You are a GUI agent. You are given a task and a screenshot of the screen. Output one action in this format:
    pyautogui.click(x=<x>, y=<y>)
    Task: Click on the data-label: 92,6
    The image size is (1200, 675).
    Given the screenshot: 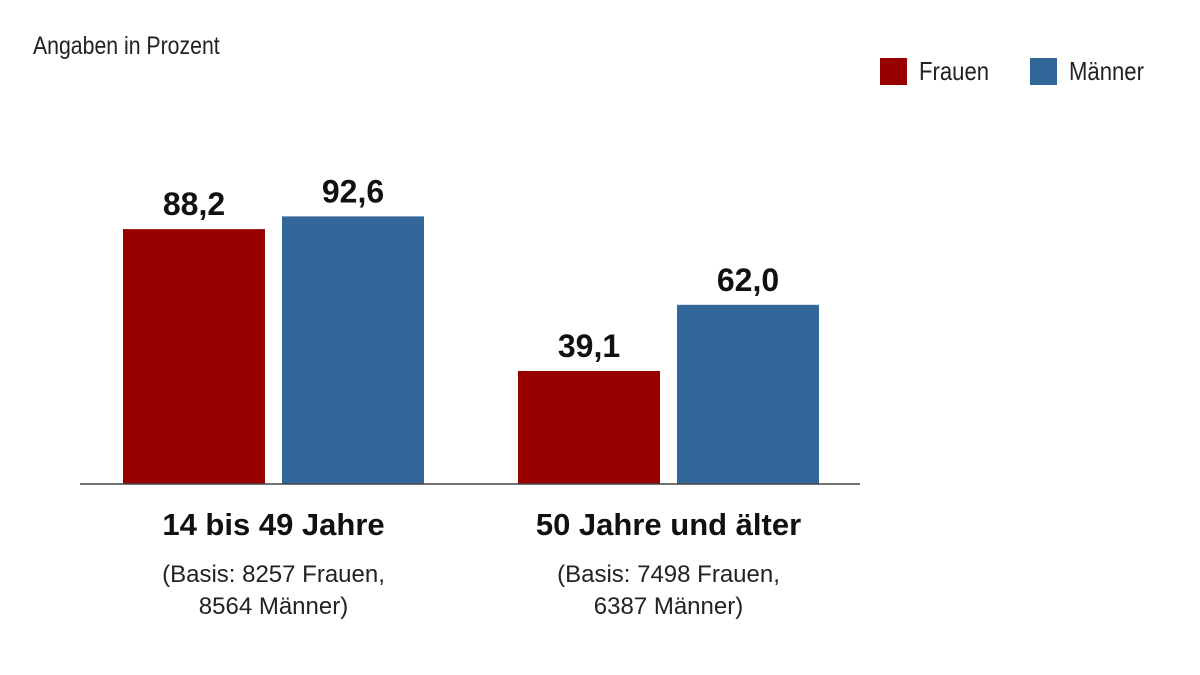 What is the action you would take?
    pyautogui.click(x=353, y=191)
    